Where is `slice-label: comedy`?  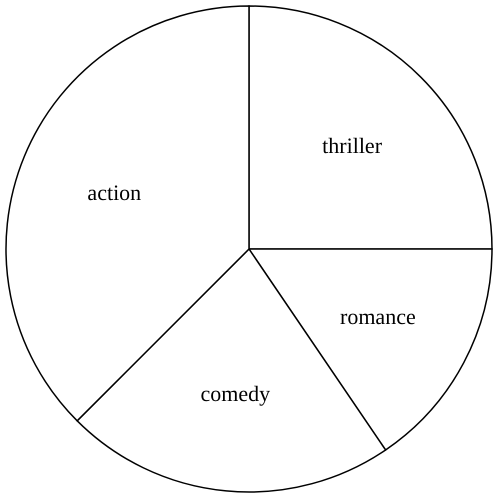
slice-label: comedy is located at coordinates (235, 393).